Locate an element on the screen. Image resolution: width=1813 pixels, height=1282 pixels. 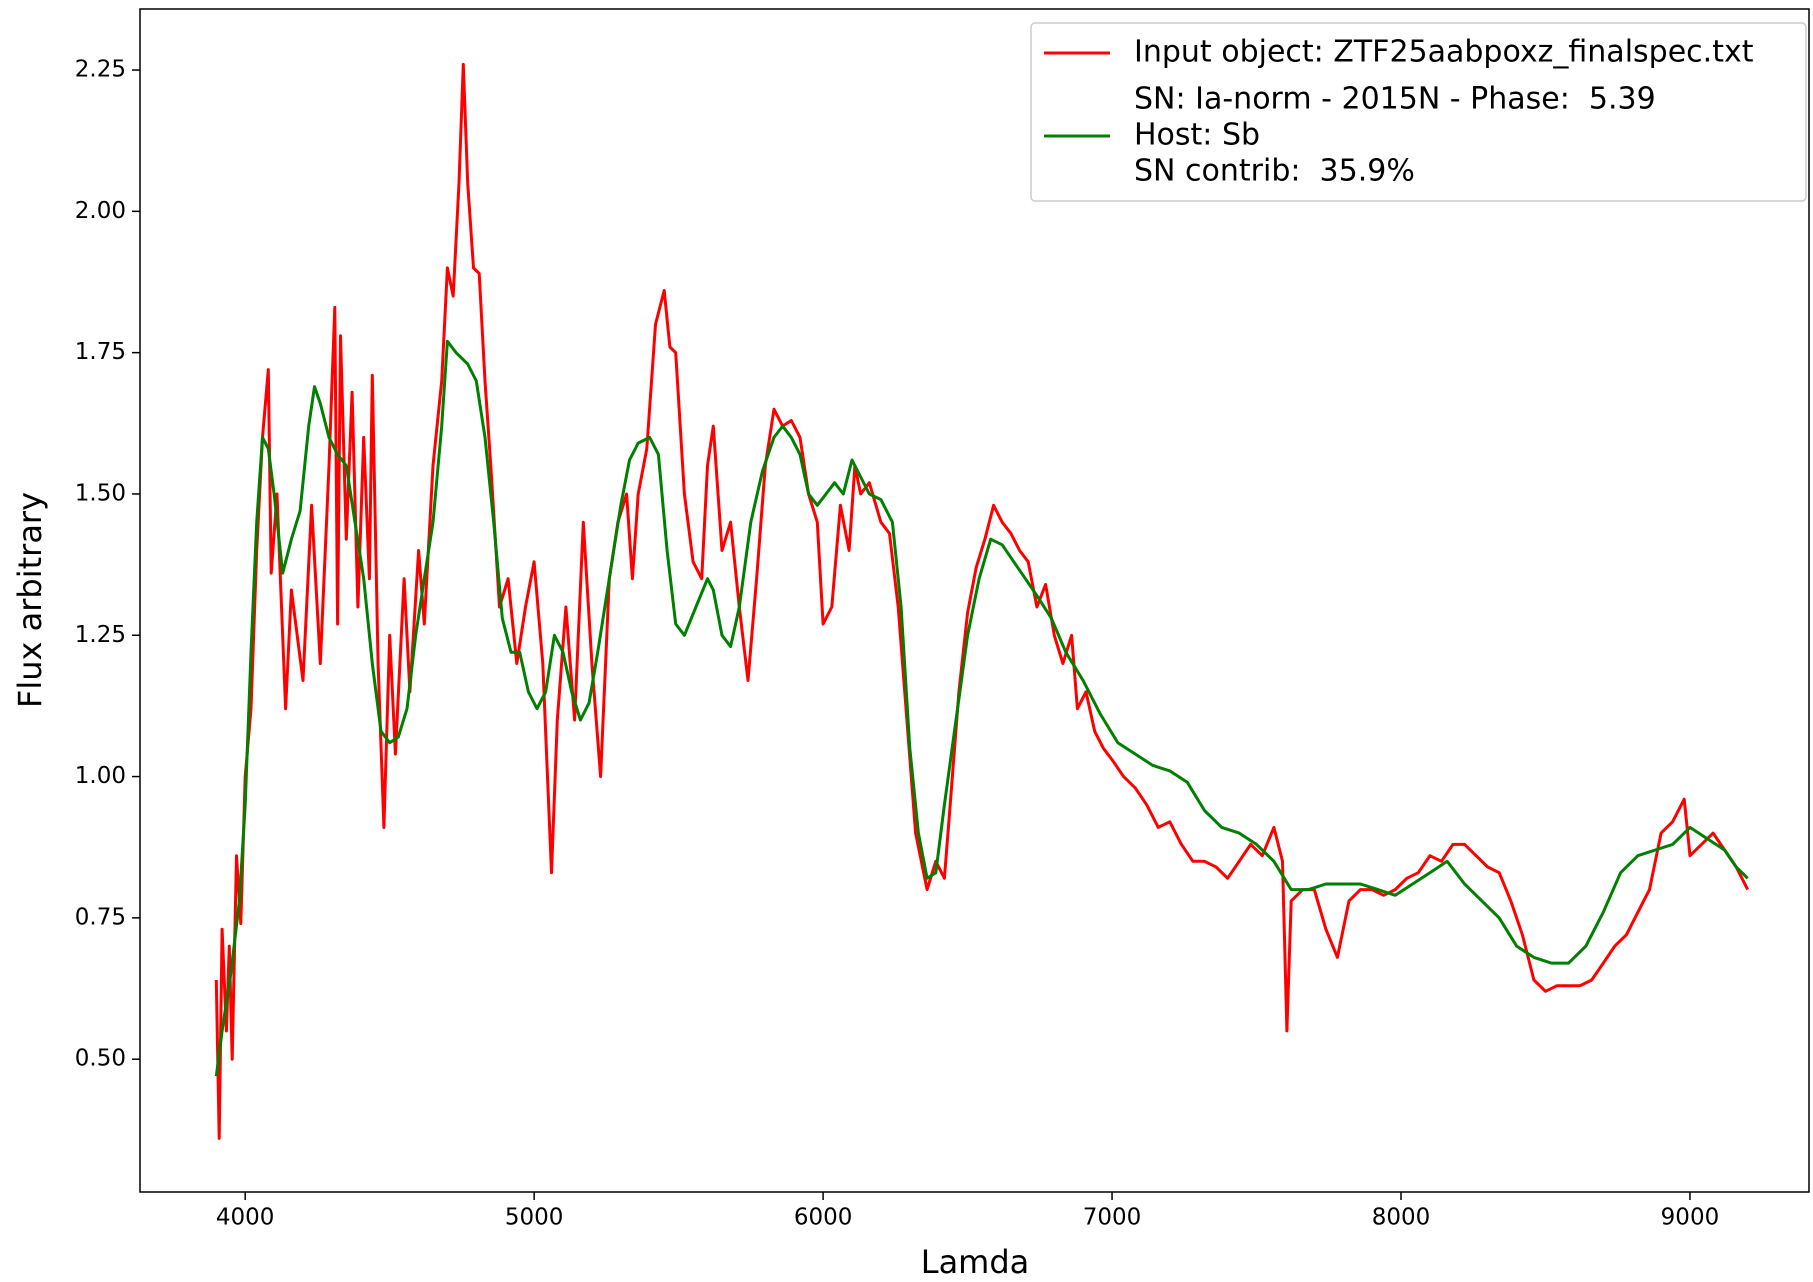
legend-label: Host: Sb is located at coordinates (1197, 135).